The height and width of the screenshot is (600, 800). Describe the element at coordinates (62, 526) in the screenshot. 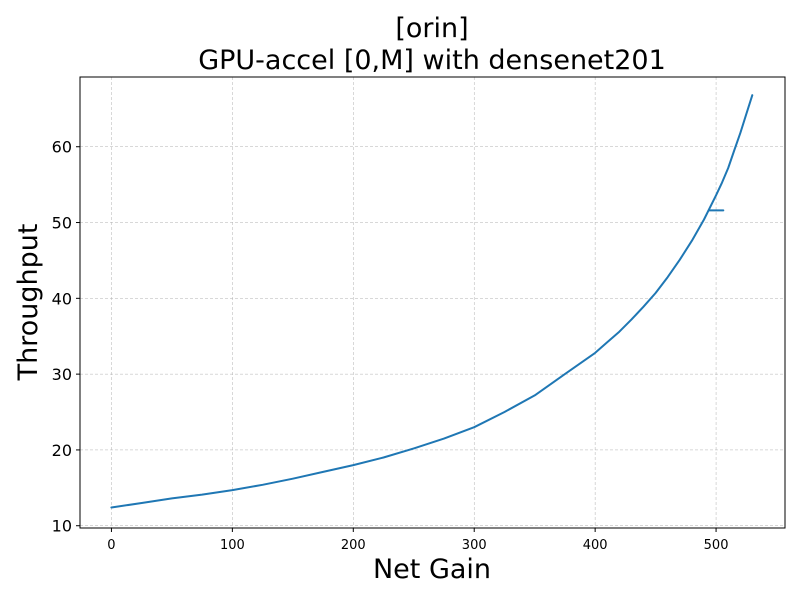

I see `y-tick-label: 10` at that location.